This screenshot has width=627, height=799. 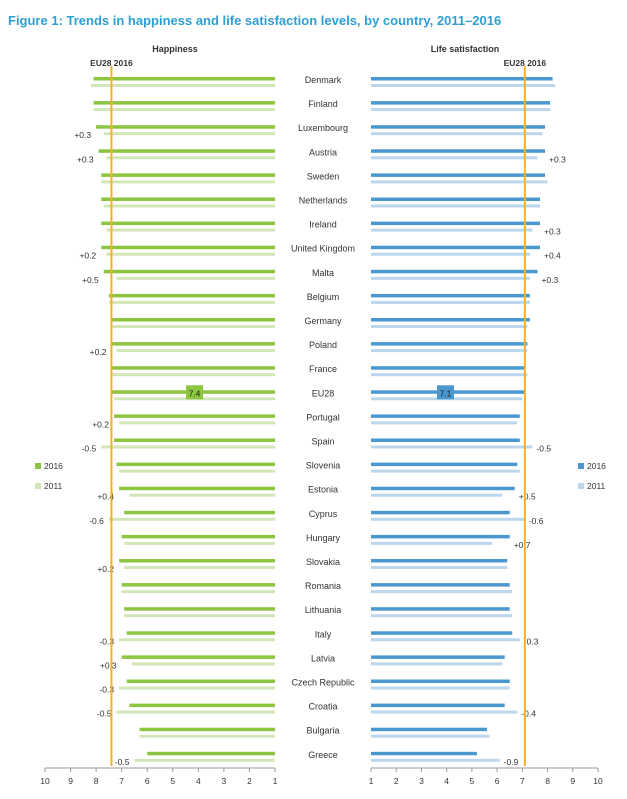 What do you see at coordinates (96, 521) in the screenshot?
I see `happiness-change-label: -0.6` at bounding box center [96, 521].